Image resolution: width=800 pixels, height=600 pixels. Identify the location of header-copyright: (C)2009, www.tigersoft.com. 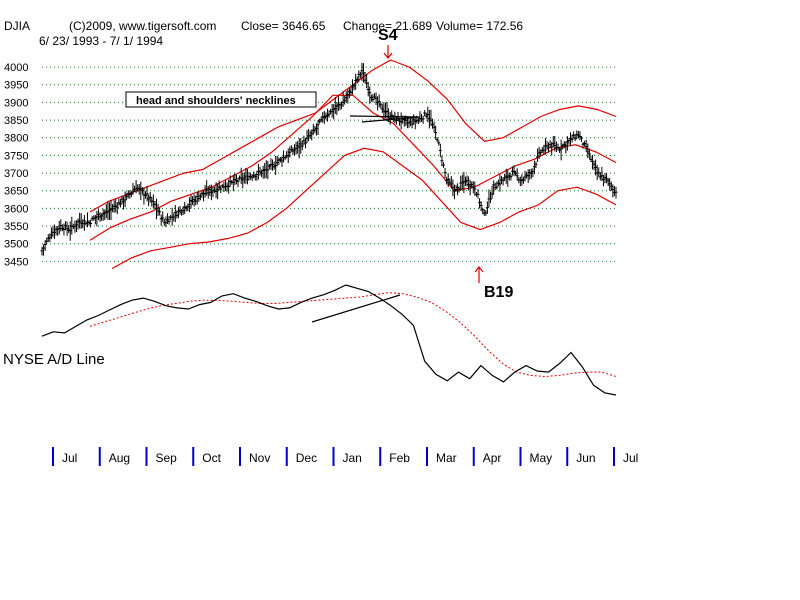
(142, 26).